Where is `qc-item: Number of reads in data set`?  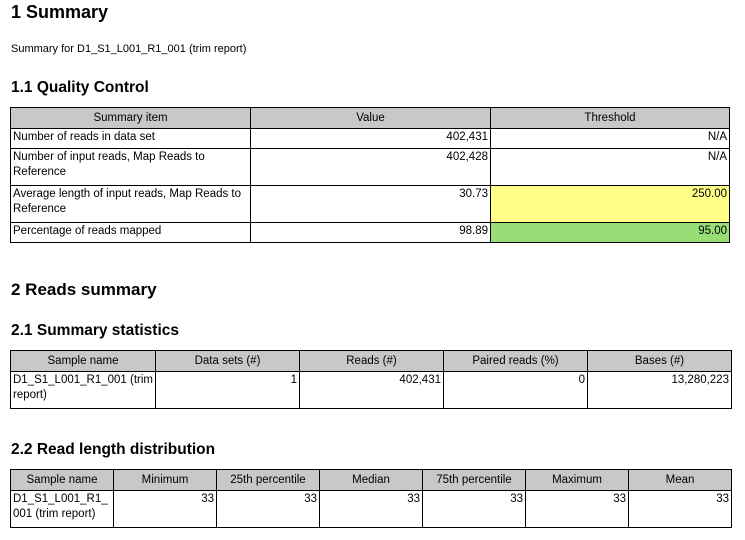 qc-item: Number of reads in data set is located at coordinates (130, 138).